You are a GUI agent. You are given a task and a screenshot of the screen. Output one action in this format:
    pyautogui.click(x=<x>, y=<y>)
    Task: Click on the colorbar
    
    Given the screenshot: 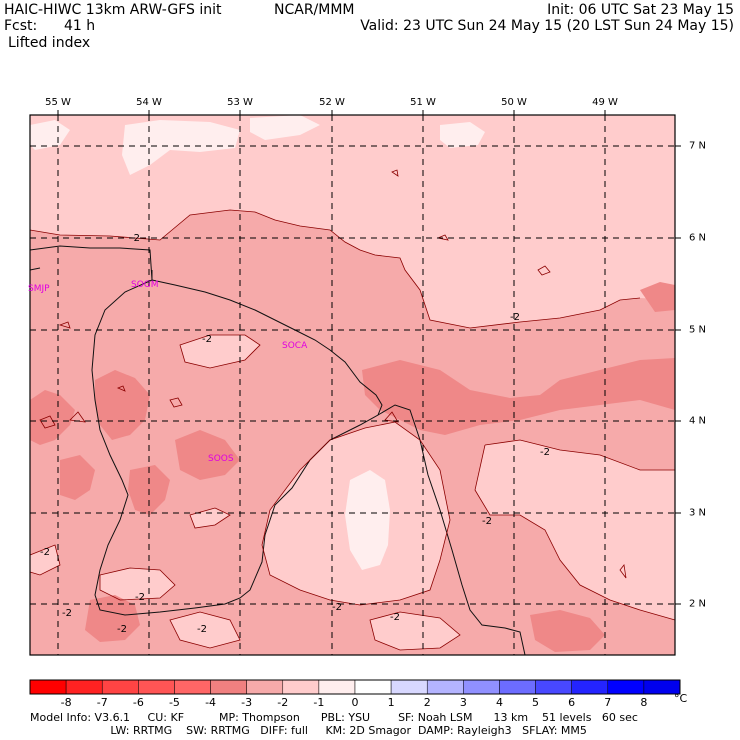 What is the action you would take?
    pyautogui.click(x=355, y=687)
    